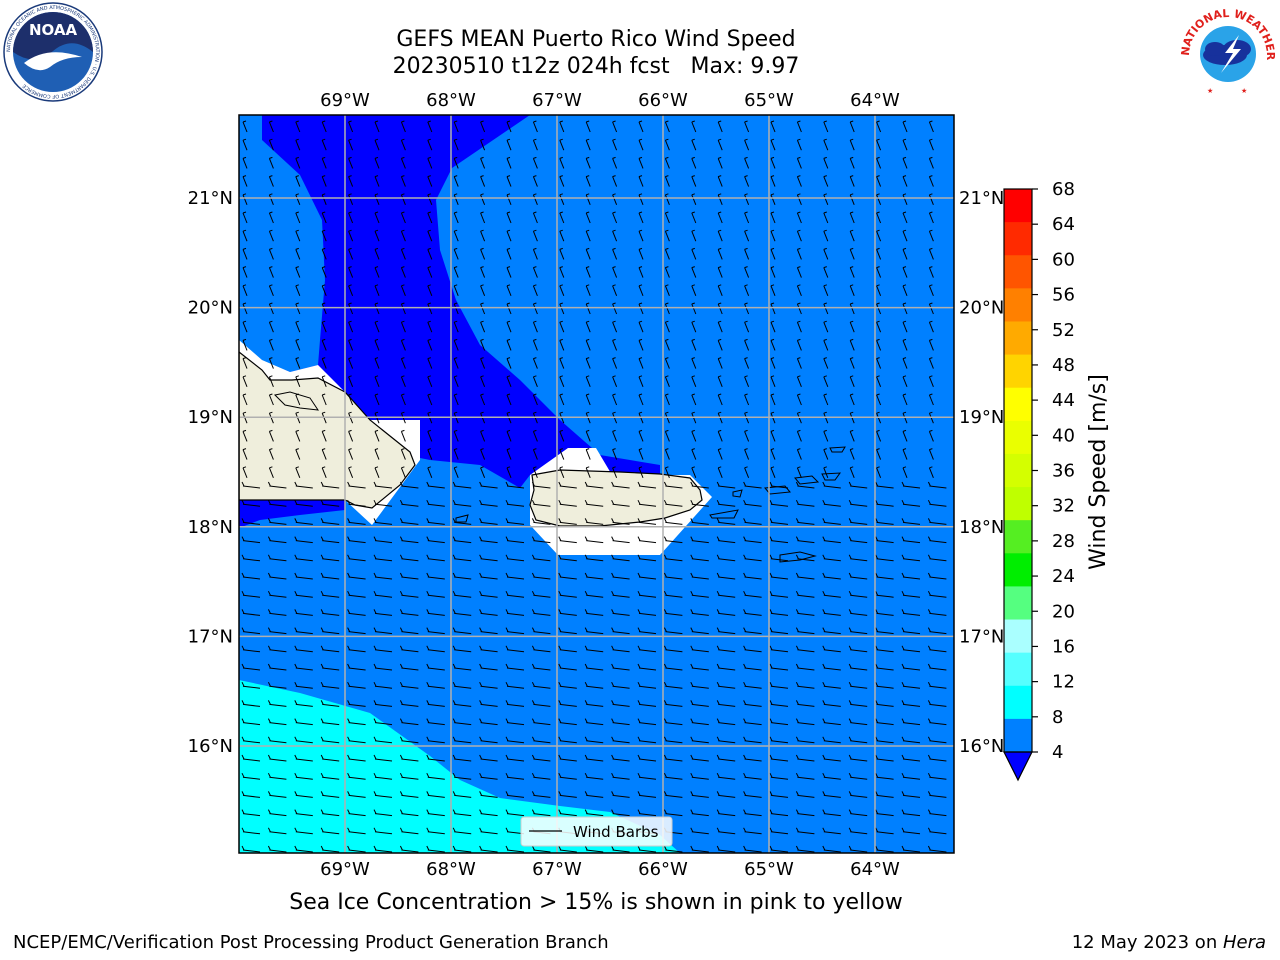 The image size is (1280, 960). I want to click on vieques-island, so click(724, 514).